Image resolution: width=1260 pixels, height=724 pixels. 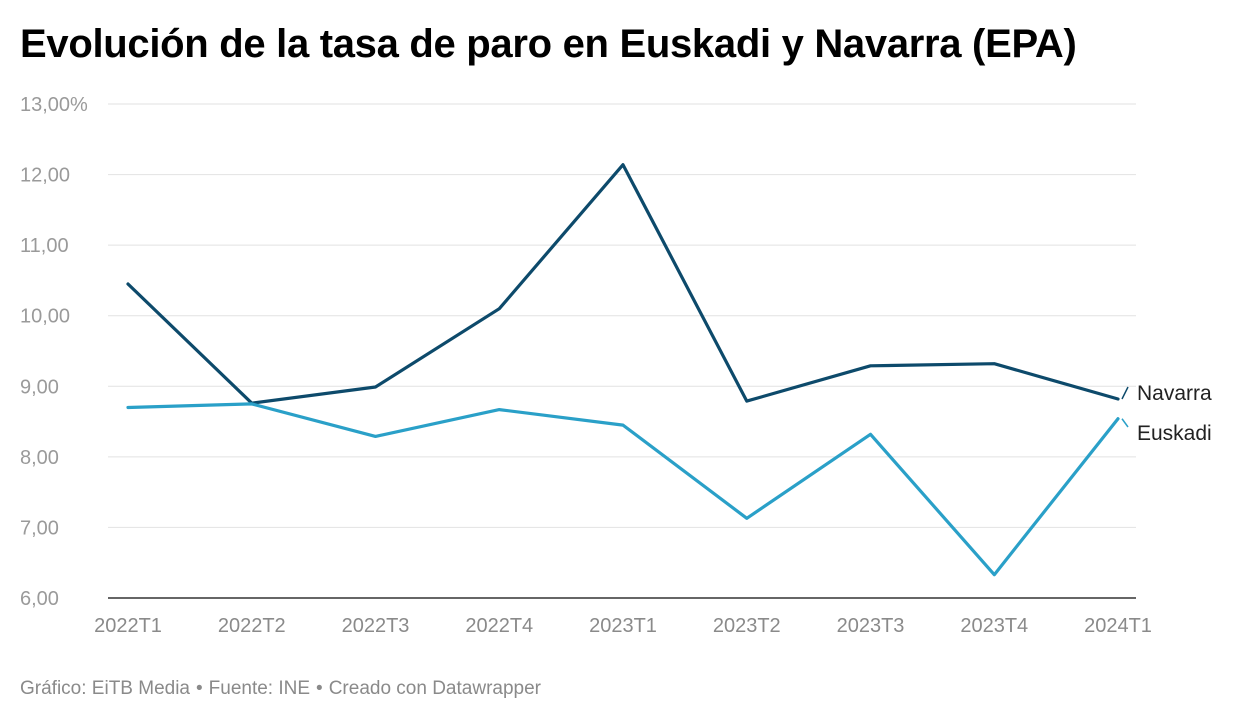 I want to click on x-tick-label: 2024T1, so click(x=1118, y=626).